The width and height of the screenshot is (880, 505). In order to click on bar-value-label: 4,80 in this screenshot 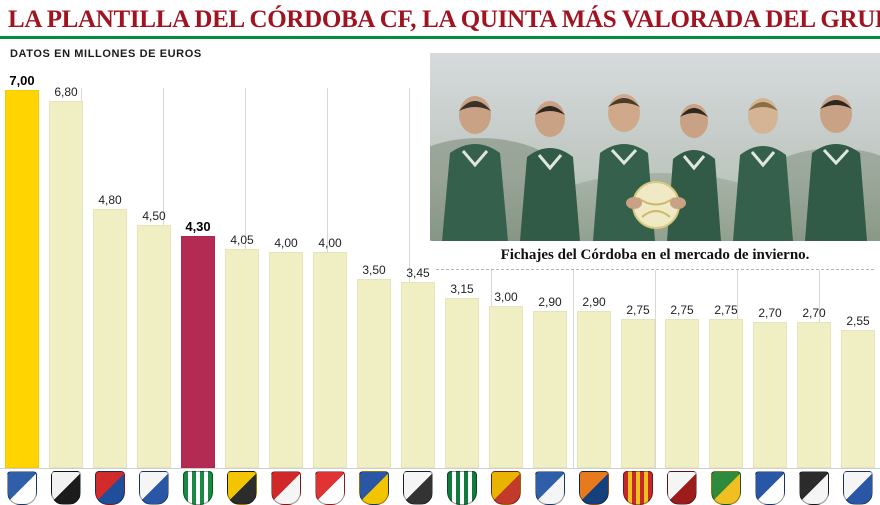, I will do `click(110, 200)`.